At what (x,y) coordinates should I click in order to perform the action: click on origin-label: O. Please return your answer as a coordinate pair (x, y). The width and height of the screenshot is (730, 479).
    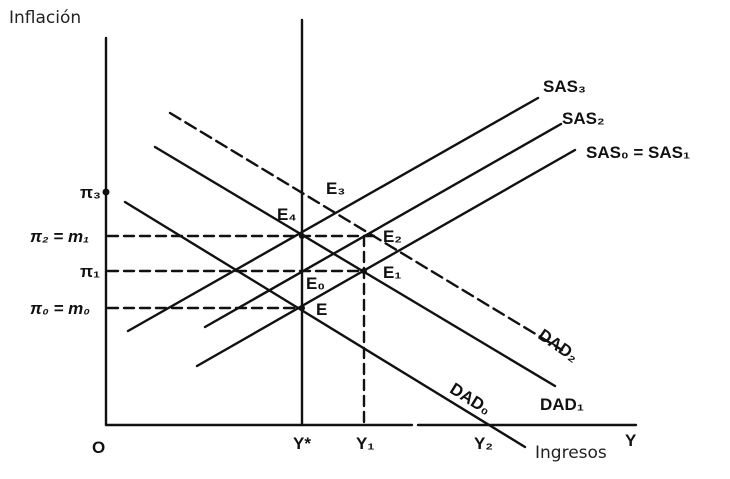
    Looking at the image, I should click on (99, 447).